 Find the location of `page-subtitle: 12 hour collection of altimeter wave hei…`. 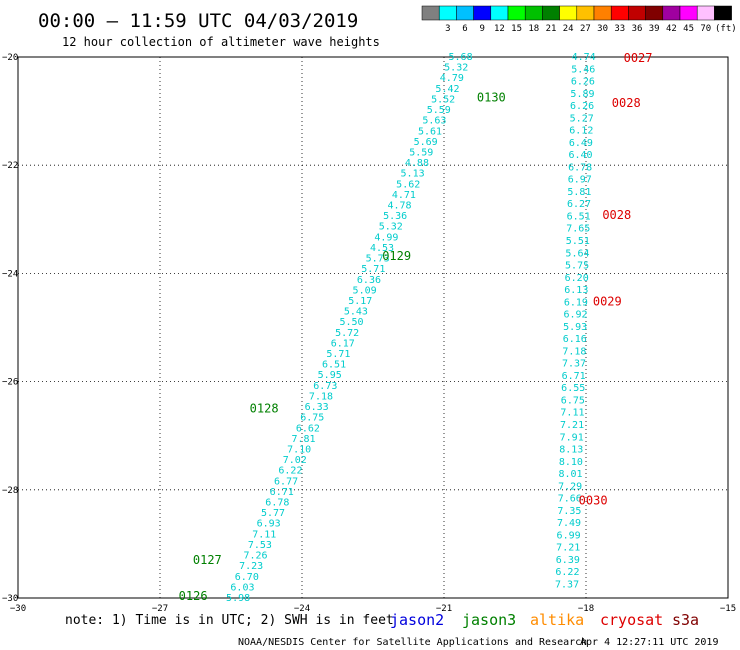

page-subtitle: 12 hour collection of altimeter wave hei… is located at coordinates (221, 42).